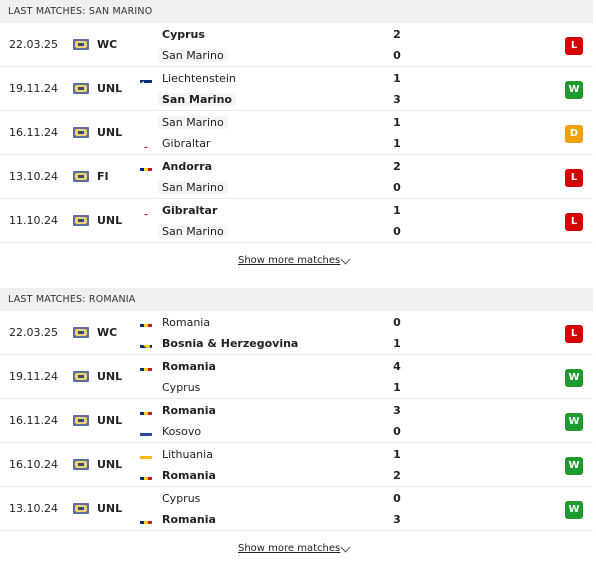  Describe the element at coordinates (146, 343) in the screenshot. I see `bosnia-flag-icon` at that location.